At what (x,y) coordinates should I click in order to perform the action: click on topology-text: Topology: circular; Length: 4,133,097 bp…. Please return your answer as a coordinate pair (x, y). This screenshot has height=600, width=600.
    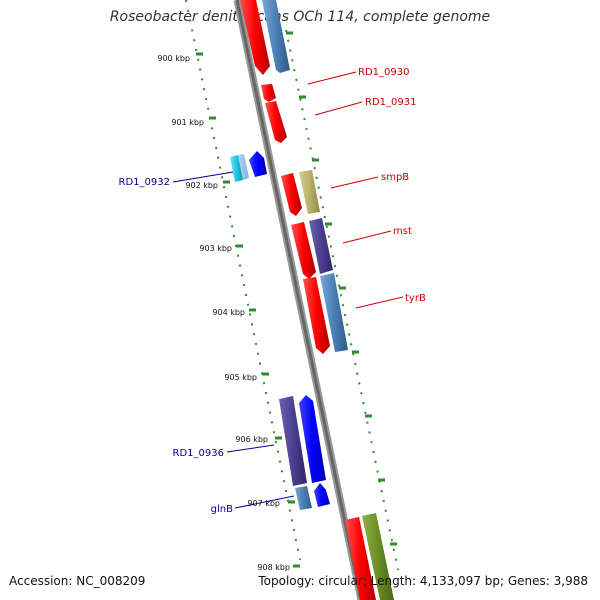
    Looking at the image, I should click on (423, 581).